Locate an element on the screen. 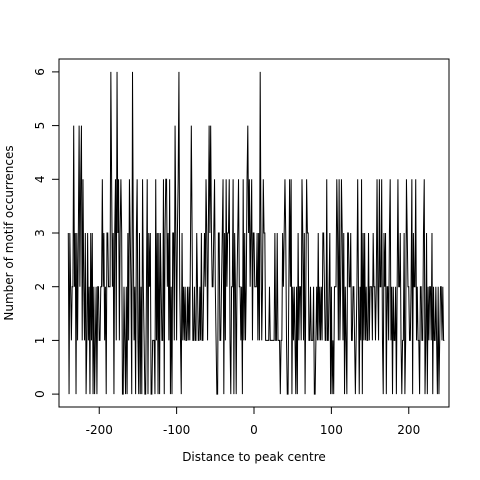 The height and width of the screenshot is (480, 480). x-tick-label: 200 is located at coordinates (408, 430).